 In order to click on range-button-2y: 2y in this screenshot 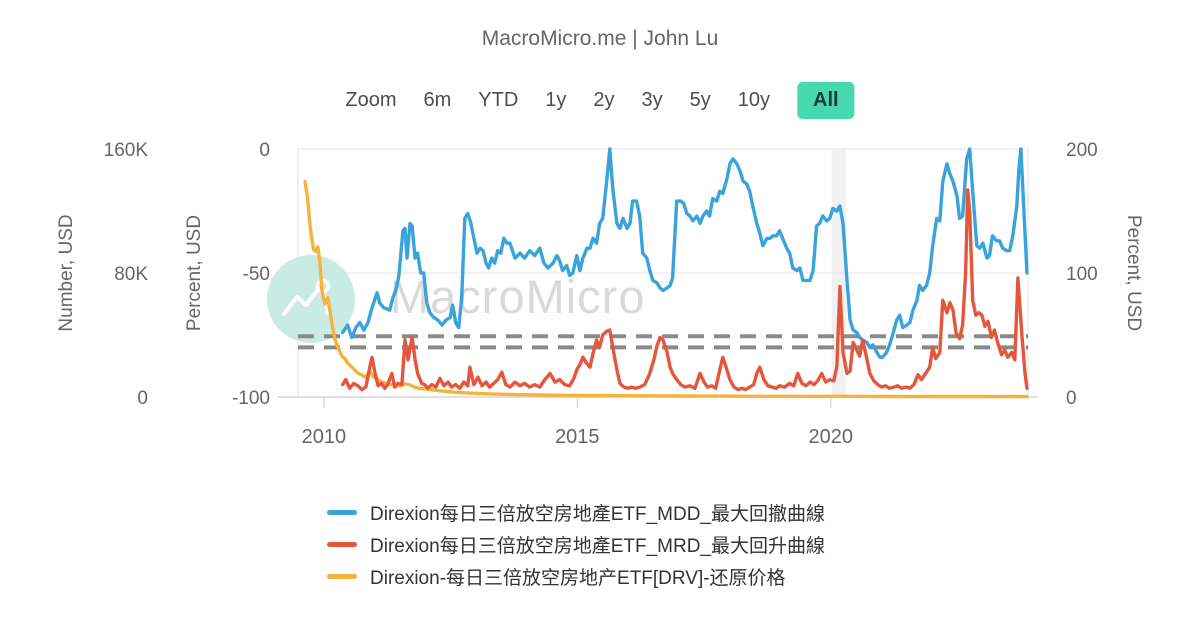, I will do `click(604, 99)`.